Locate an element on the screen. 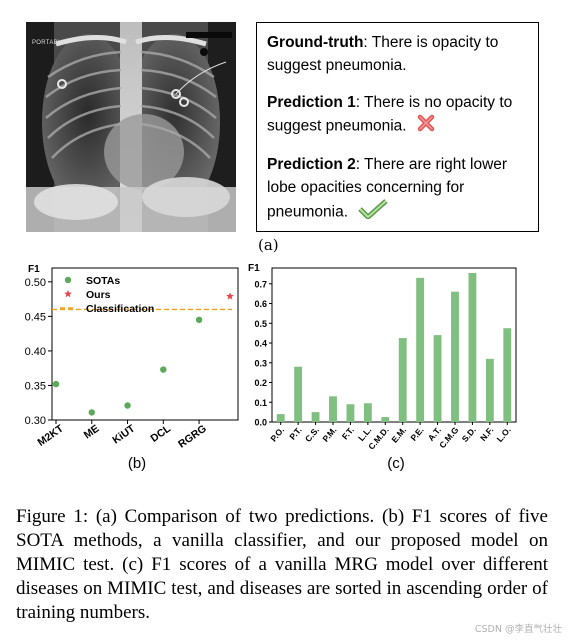 The image size is (568, 641). y-tick-label: 0.30 is located at coordinates (35, 421).